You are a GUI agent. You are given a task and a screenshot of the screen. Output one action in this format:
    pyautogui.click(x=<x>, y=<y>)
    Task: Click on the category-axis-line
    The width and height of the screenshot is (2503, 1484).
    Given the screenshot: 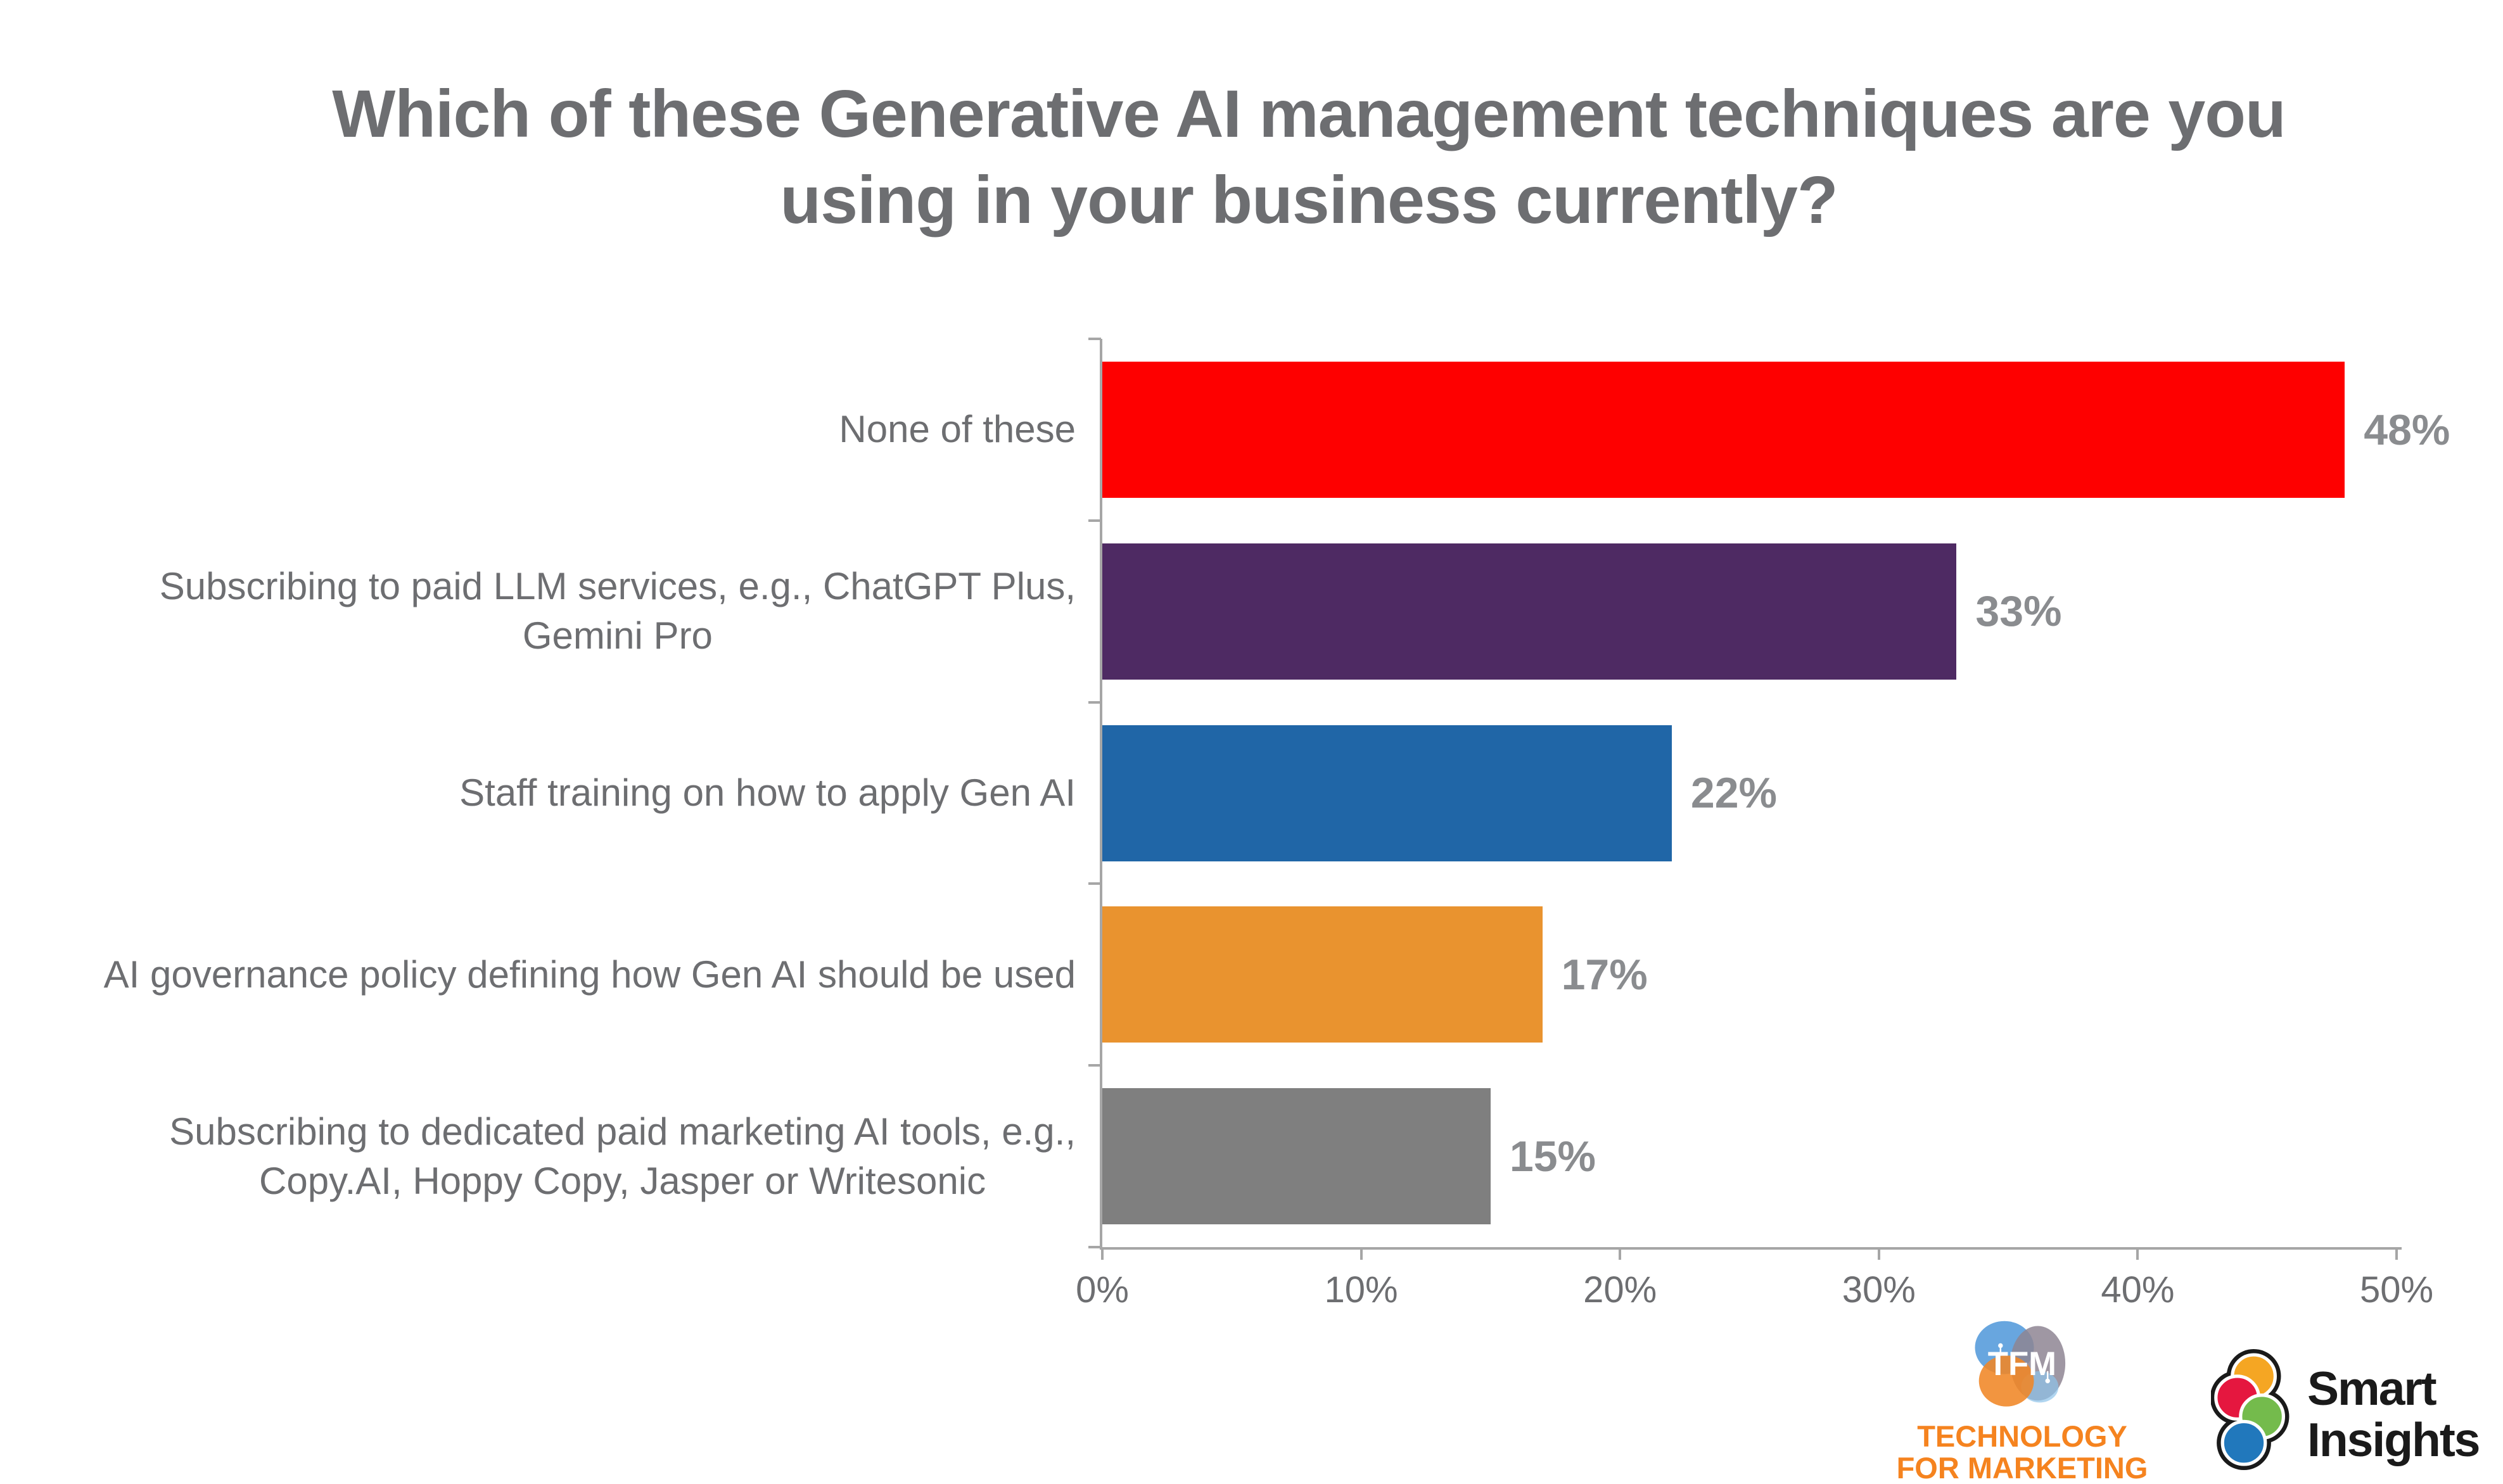 What is the action you would take?
    pyautogui.click(x=1101, y=793)
    